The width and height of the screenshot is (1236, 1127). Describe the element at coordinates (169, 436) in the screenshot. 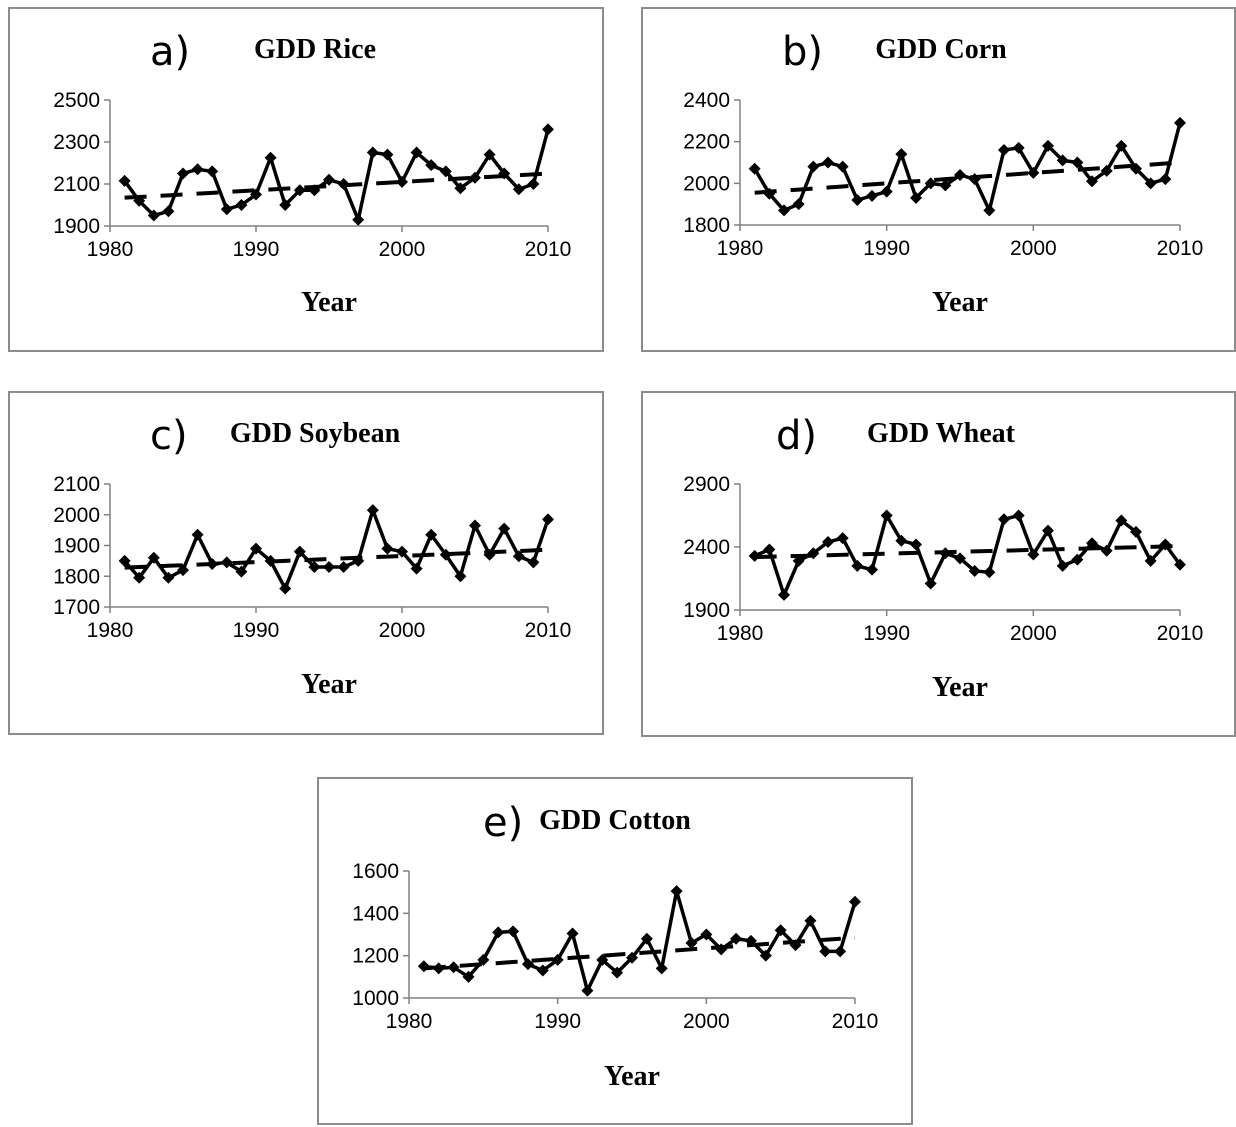

I see `panel-letter: c)` at that location.